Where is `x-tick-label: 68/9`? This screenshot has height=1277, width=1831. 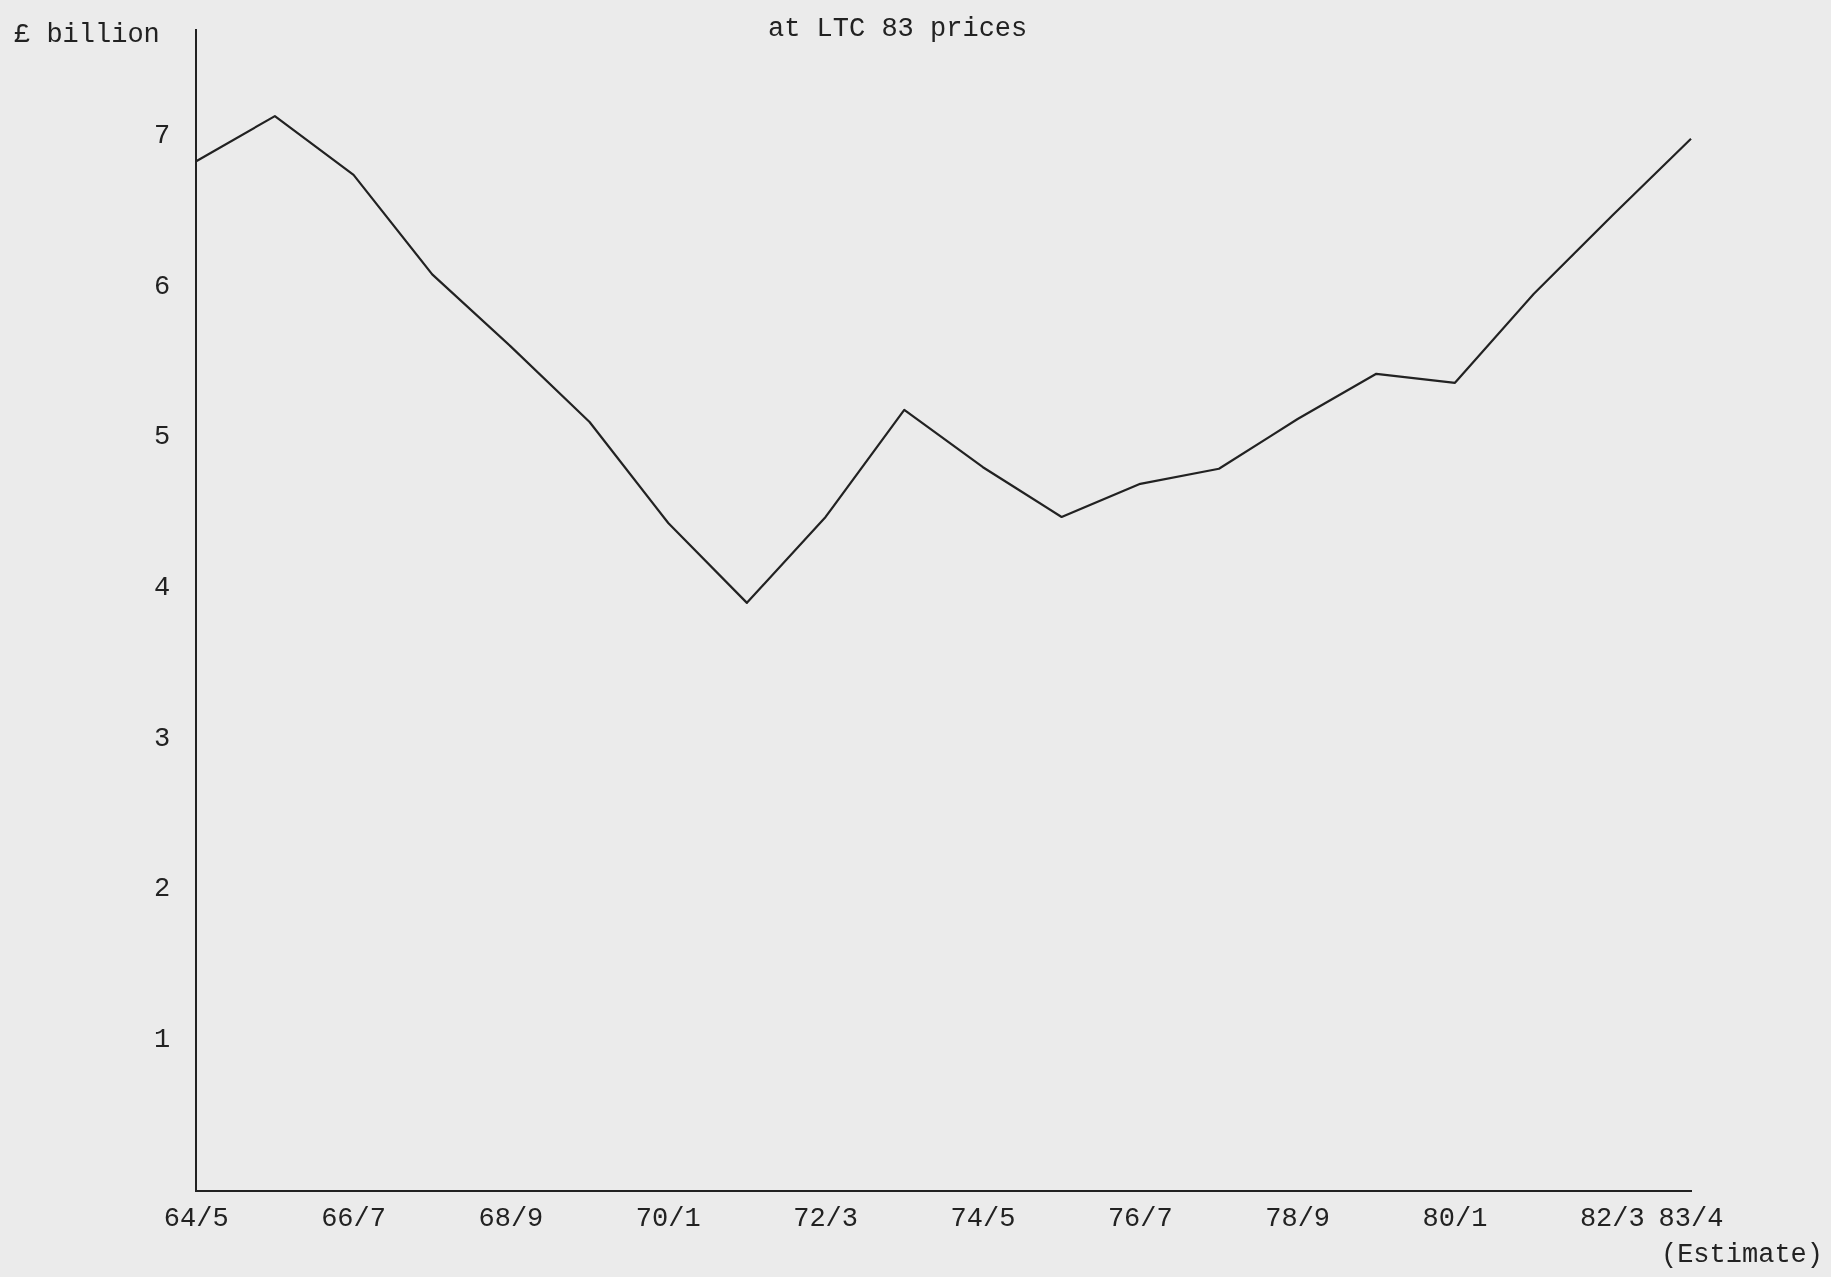 x-tick-label: 68/9 is located at coordinates (511, 1218).